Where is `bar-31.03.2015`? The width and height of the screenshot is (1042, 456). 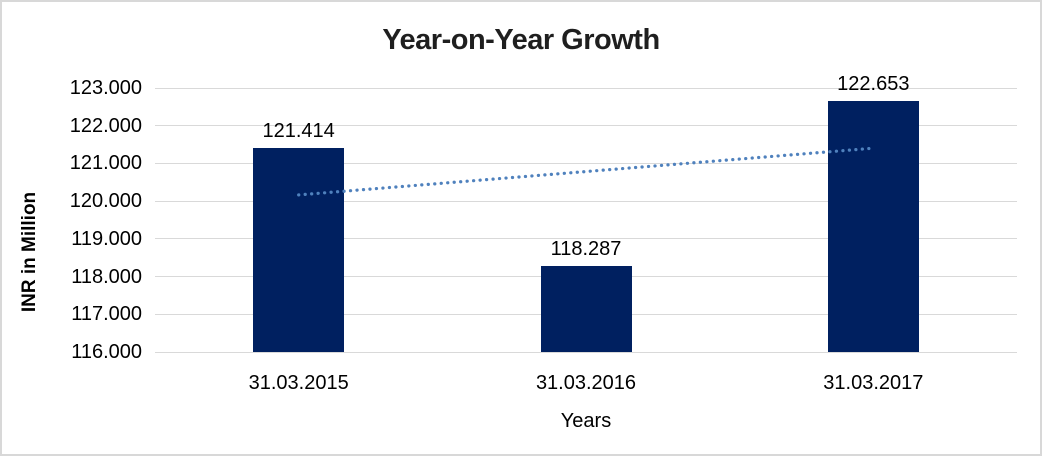
bar-31.03.2015 is located at coordinates (299, 249).